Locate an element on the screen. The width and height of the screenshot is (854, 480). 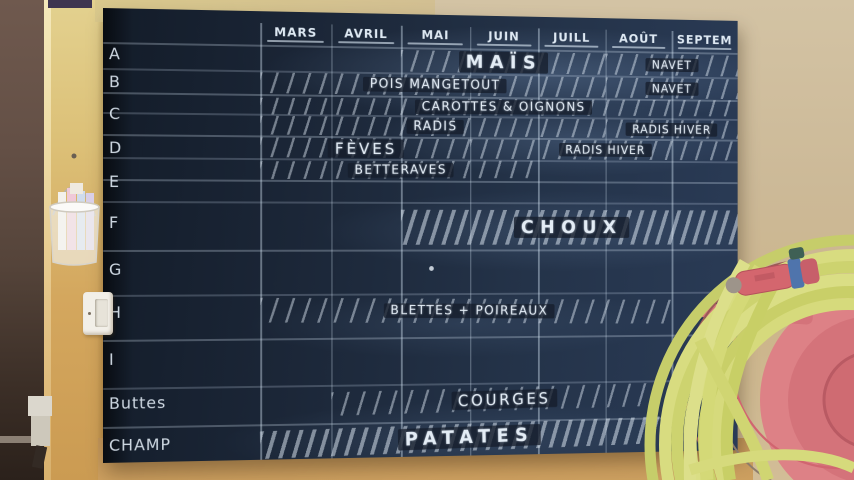
crop-label: PATATES is located at coordinates (469, 437).